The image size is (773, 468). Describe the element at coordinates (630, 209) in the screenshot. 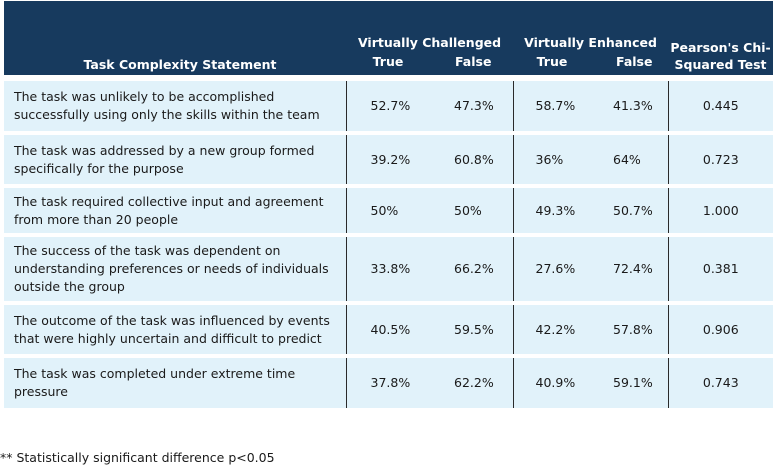

I see `cell-ve-false: 50.7%` at that location.